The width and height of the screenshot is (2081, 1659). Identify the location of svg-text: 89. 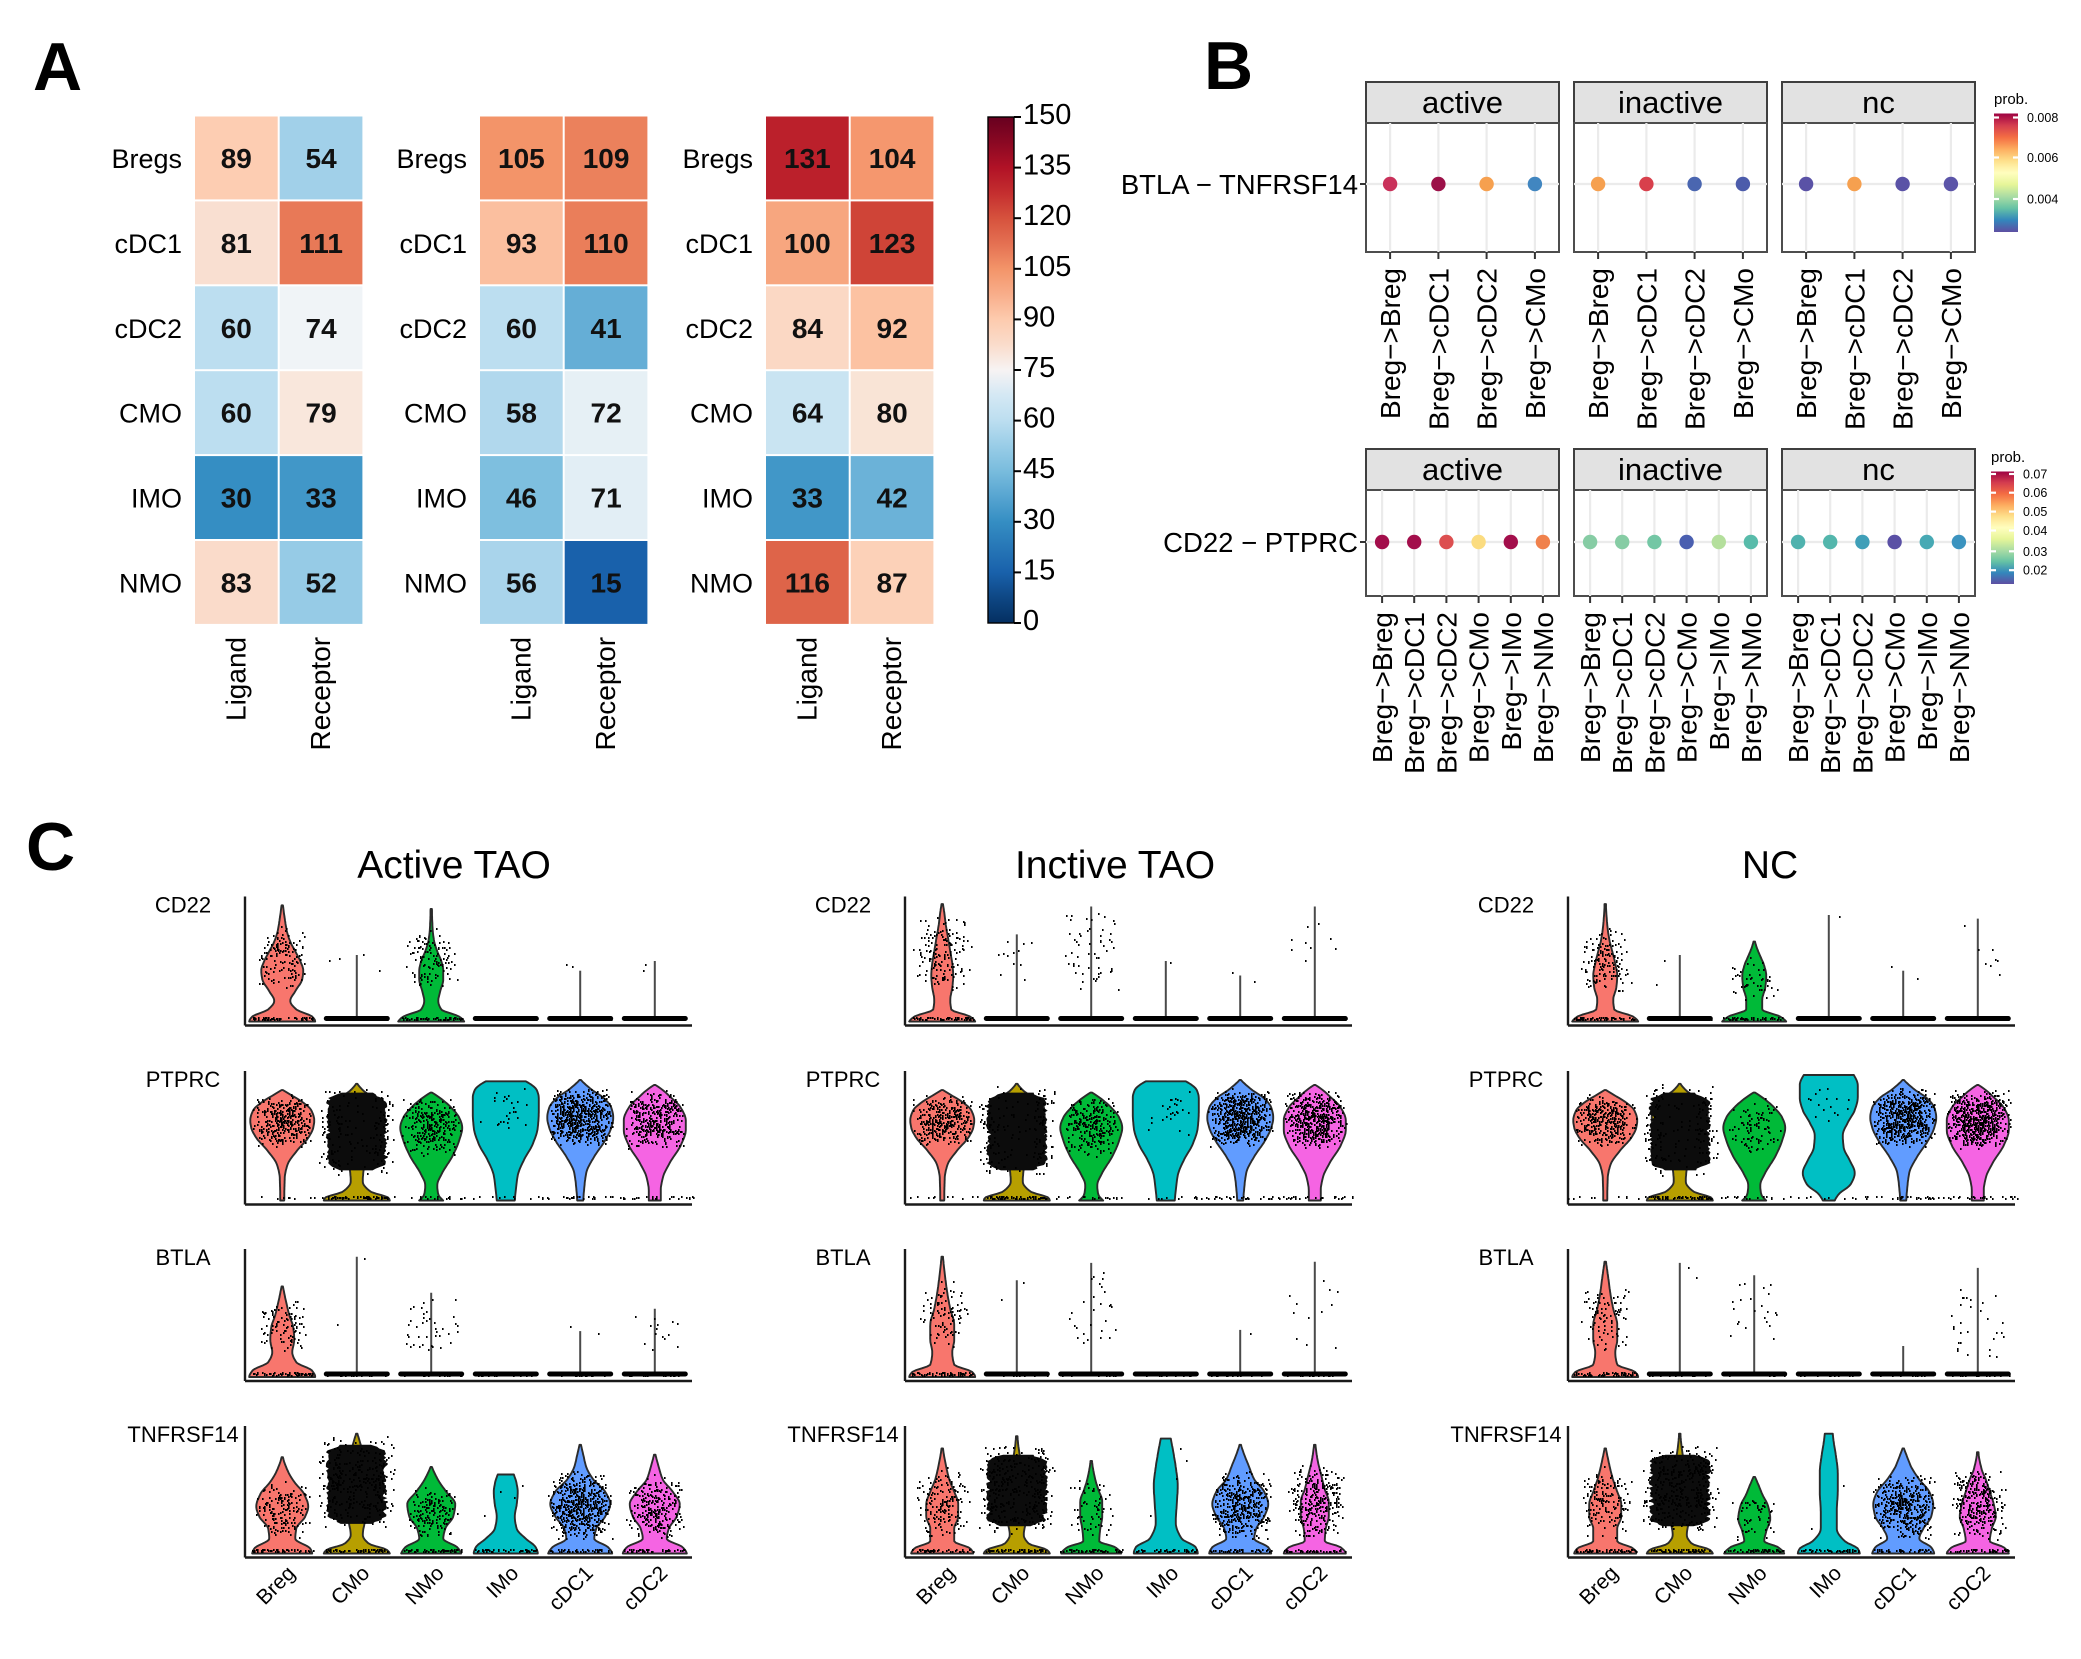
(236, 158).